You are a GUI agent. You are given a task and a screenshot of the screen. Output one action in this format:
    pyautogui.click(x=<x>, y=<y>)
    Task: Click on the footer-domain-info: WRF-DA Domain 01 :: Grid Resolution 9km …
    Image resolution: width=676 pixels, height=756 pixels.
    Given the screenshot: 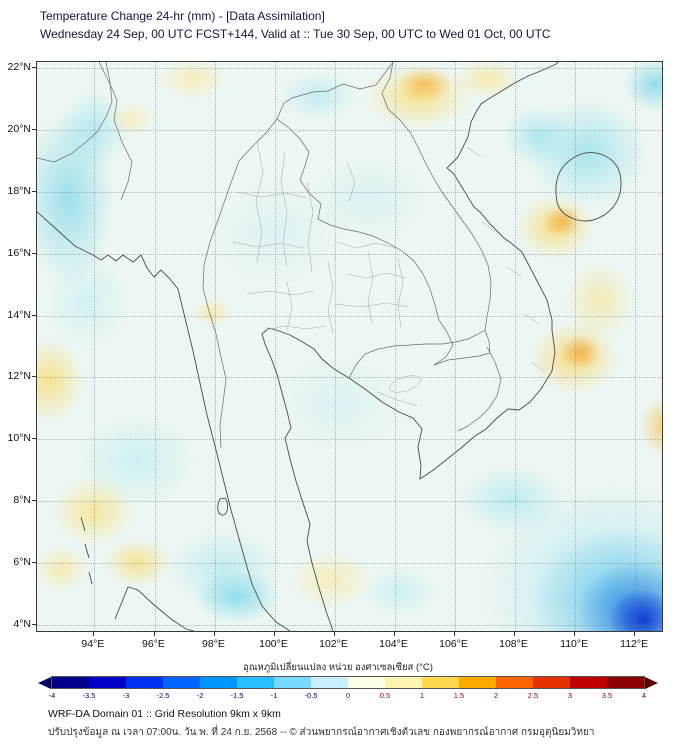 What is the action you would take?
    pyautogui.click(x=164, y=714)
    